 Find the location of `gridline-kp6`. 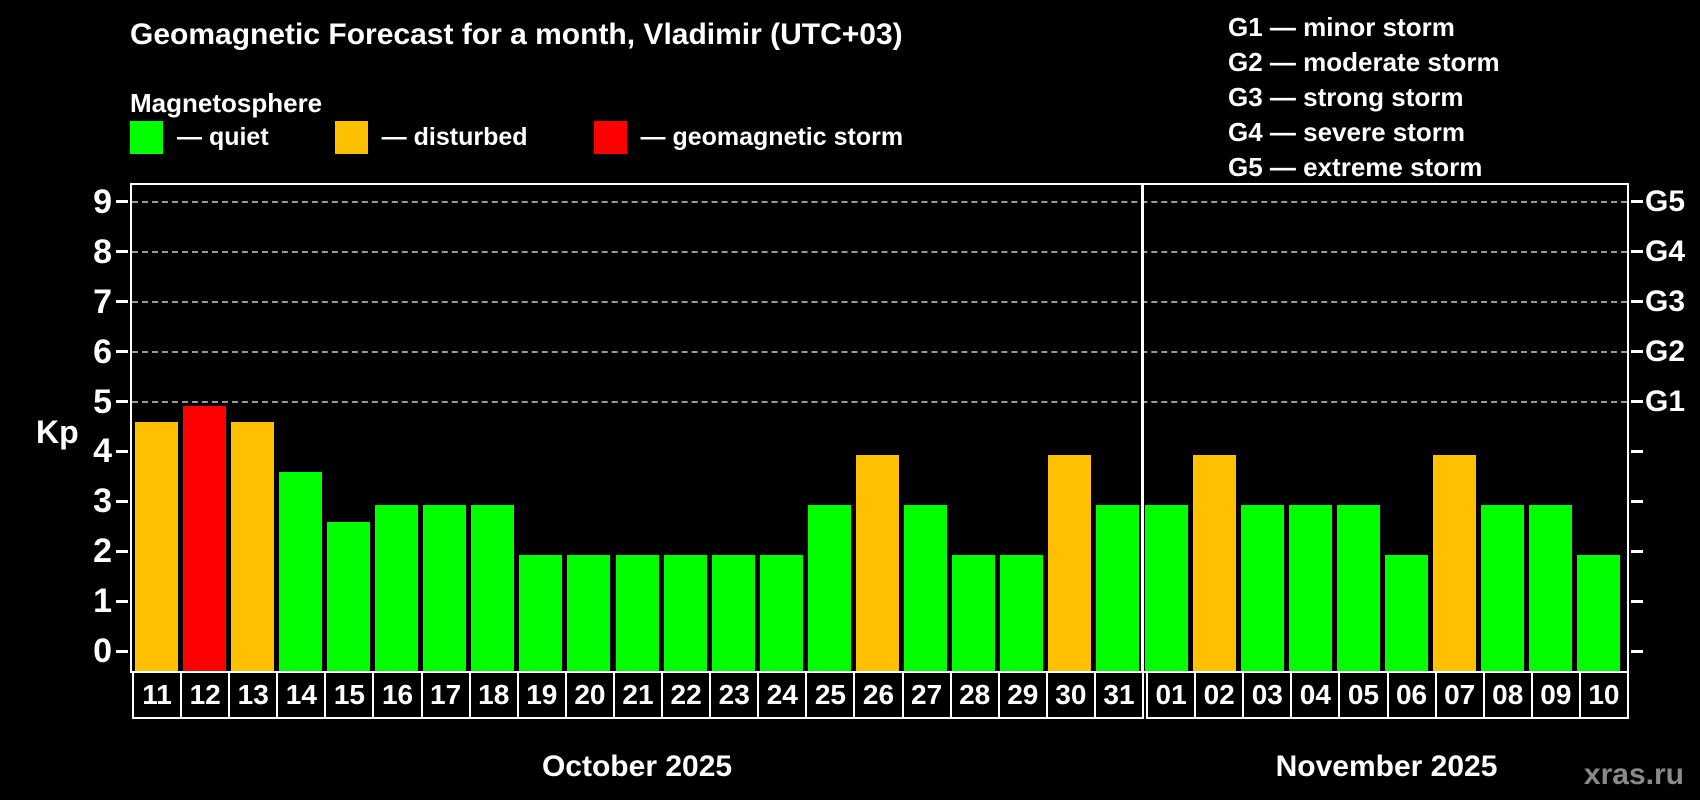

gridline-kp6 is located at coordinates (879, 351).